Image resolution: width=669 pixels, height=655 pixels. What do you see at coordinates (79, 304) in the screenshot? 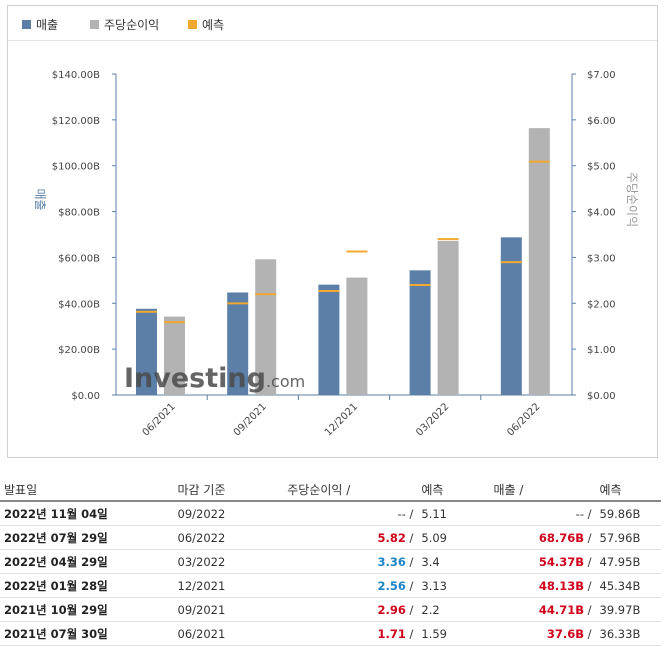
I see `left-tick-label: $40.00B` at bounding box center [79, 304].